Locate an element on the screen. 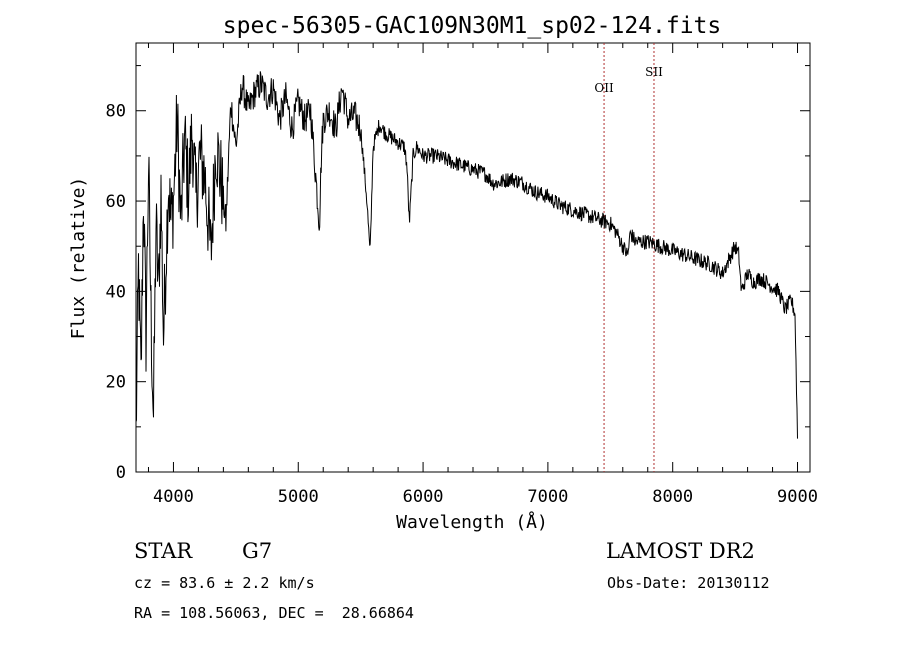 The height and width of the screenshot is (649, 900). y-tick-label: 80 is located at coordinates (116, 112).